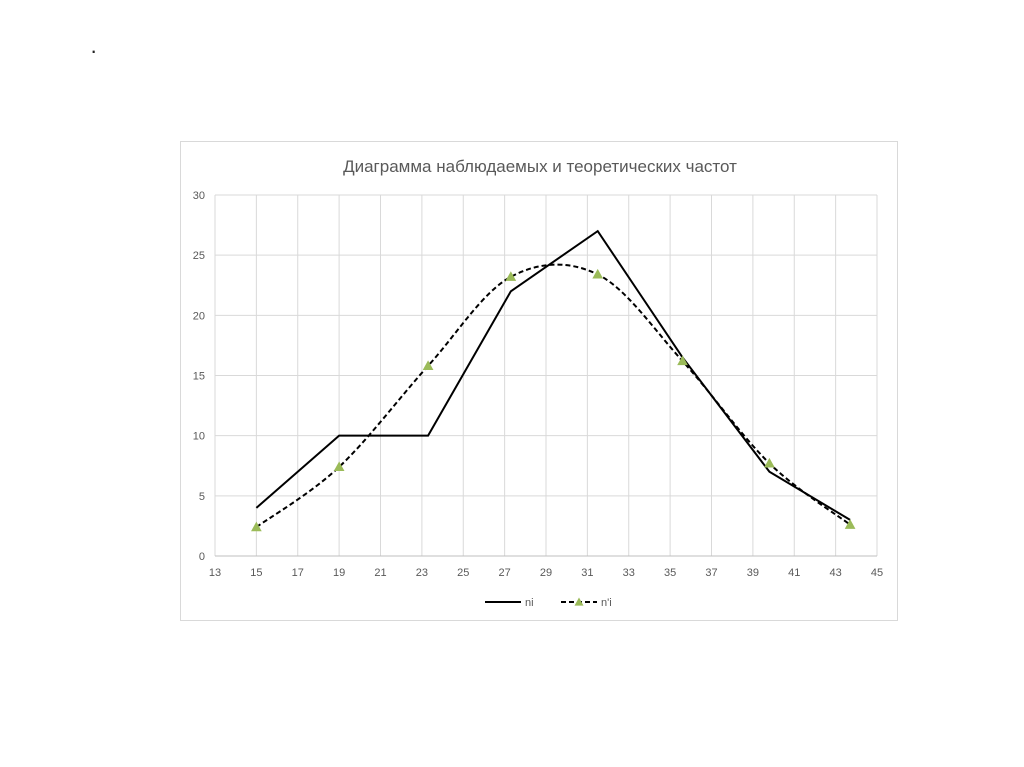 This screenshot has height=767, width=1024. What do you see at coordinates (199, 316) in the screenshot?
I see `y-tick-label: 20` at bounding box center [199, 316].